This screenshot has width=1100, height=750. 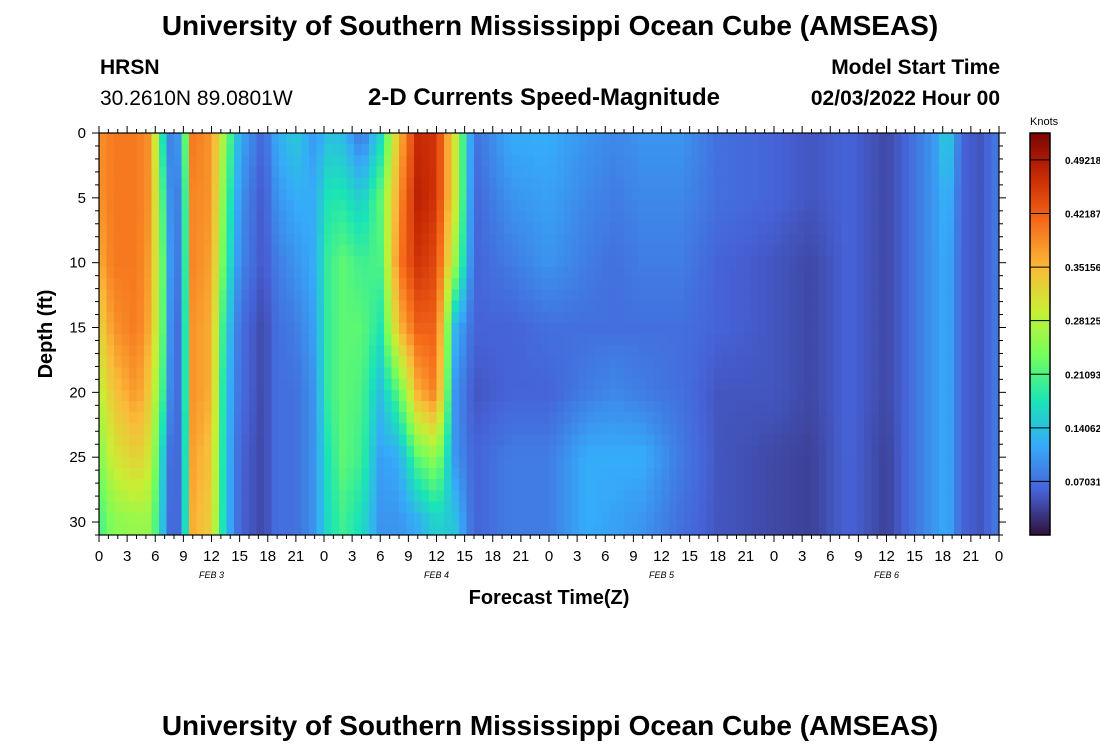 What do you see at coordinates (802, 556) in the screenshot?
I see `x-tick-label: 3` at bounding box center [802, 556].